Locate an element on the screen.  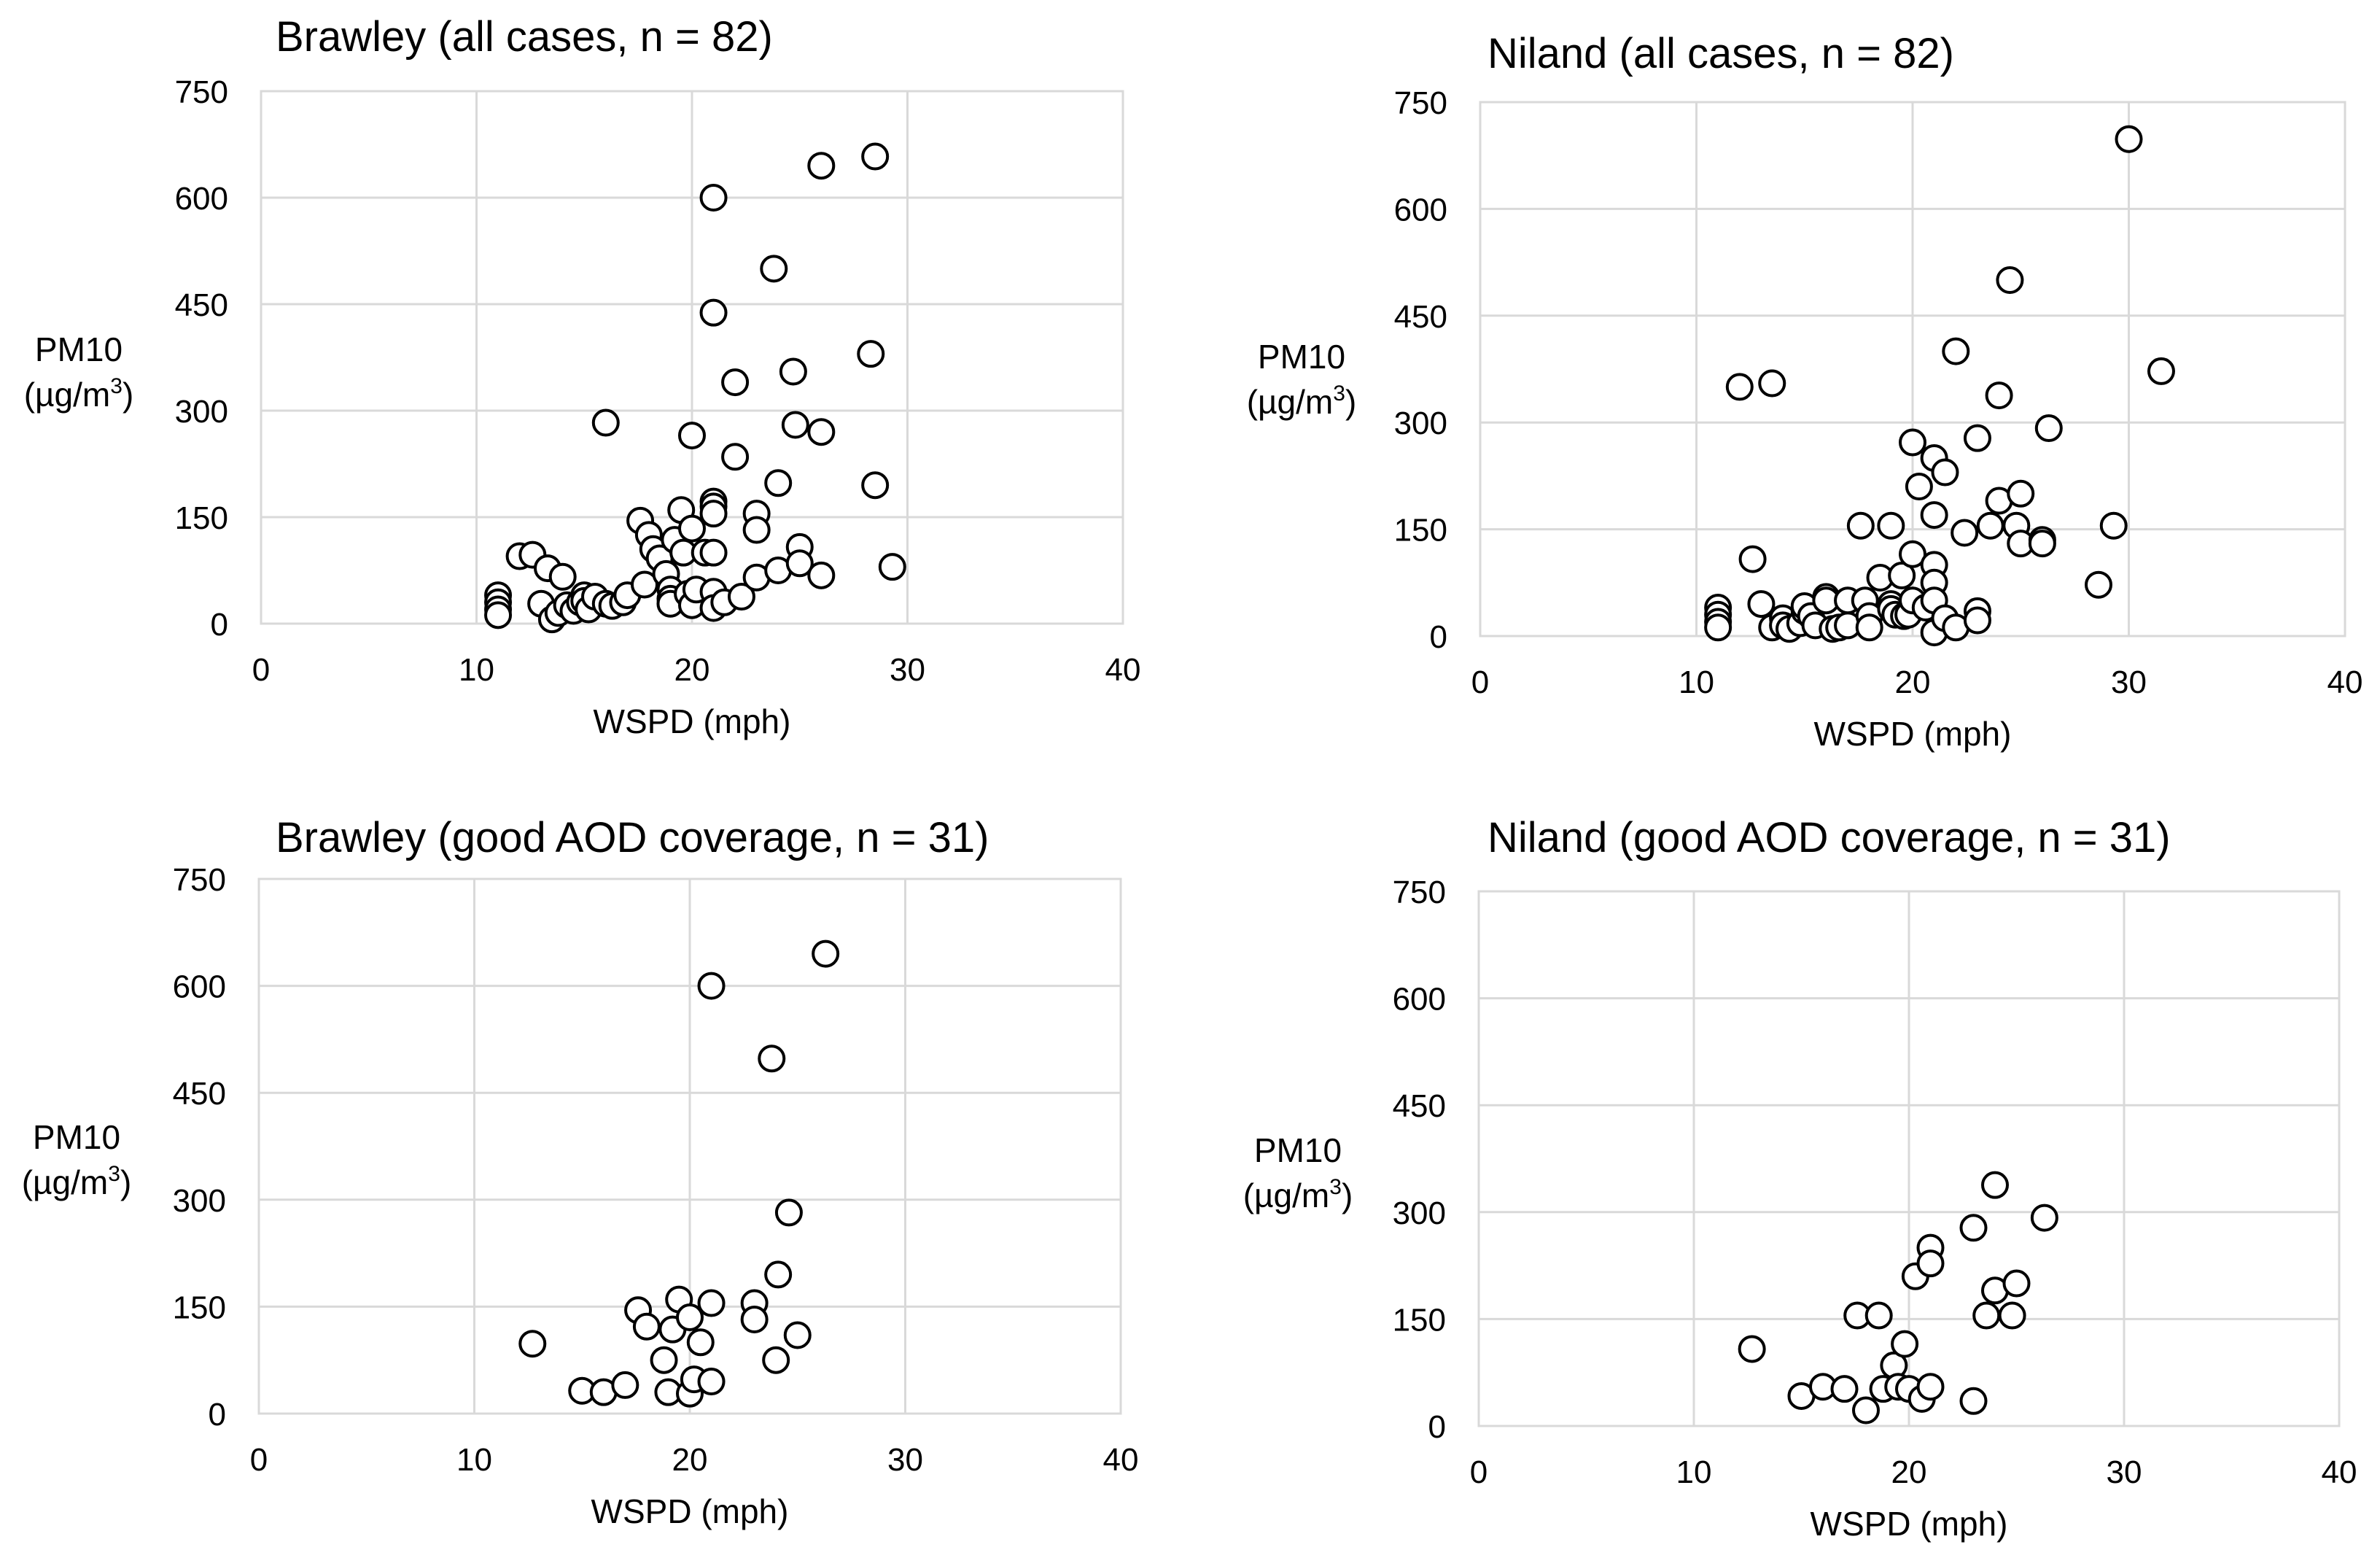
y-tick-label: 300 is located at coordinates (1420, 423).